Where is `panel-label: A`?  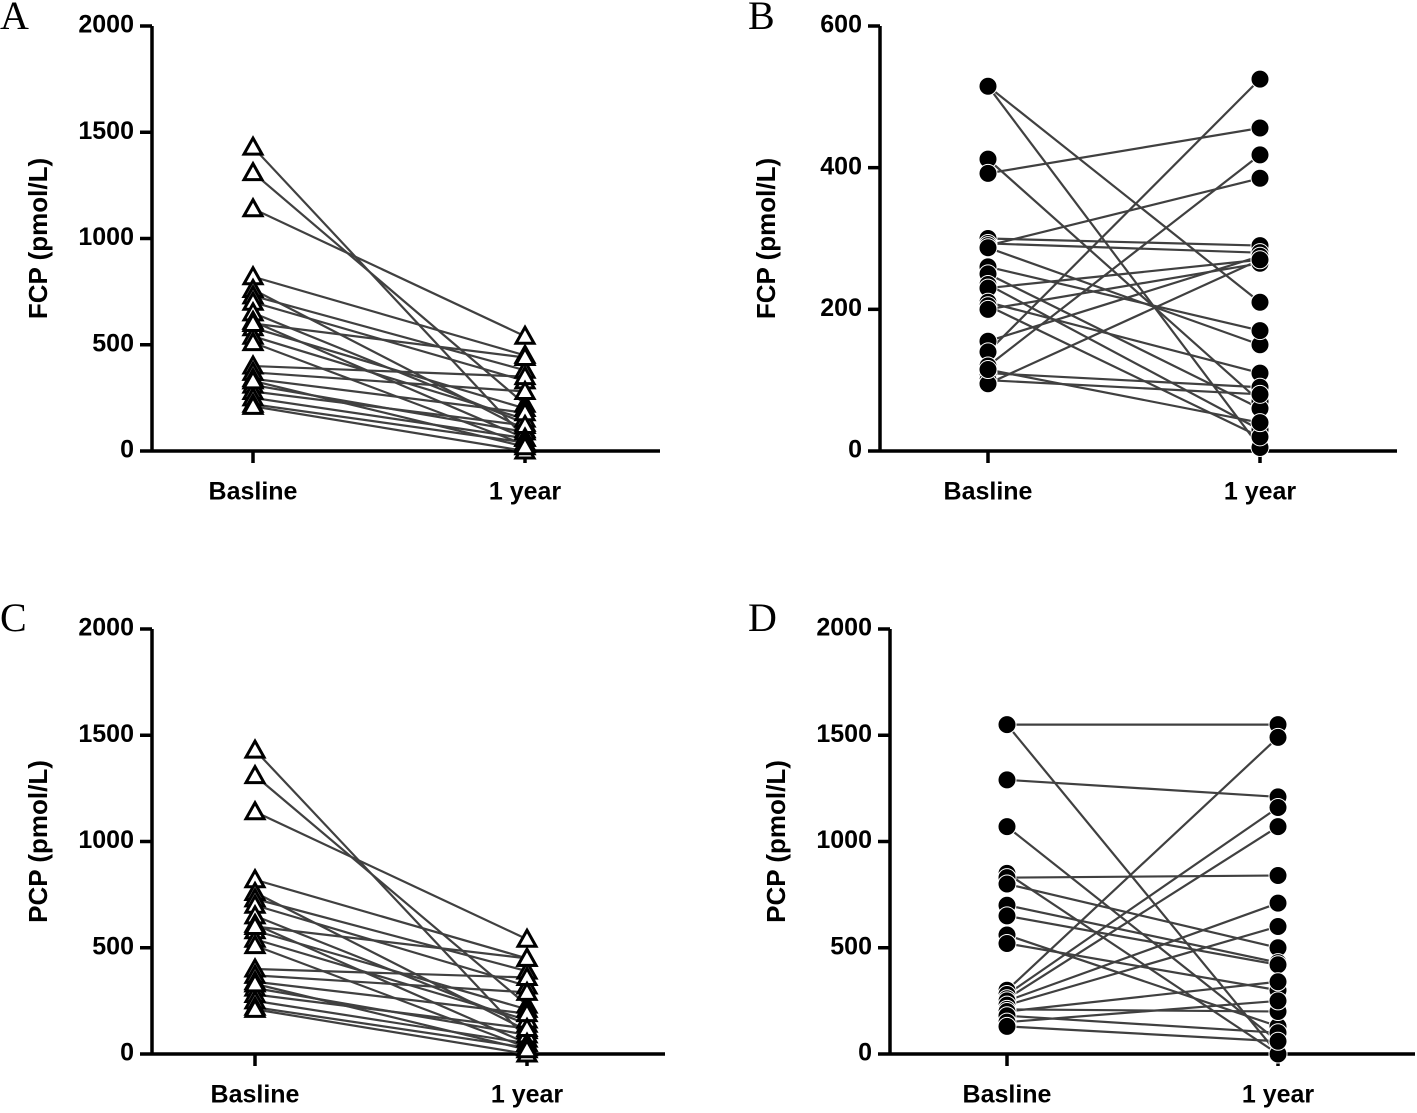 panel-label: A is located at coordinates (14, 19).